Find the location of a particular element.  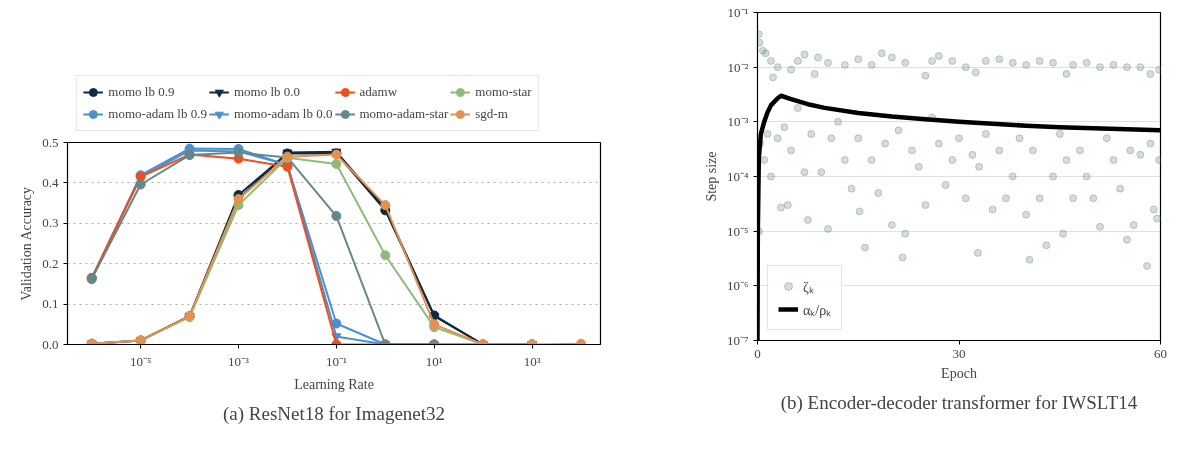

y-tick-label: 10⁻⁵ is located at coordinates (737, 231).